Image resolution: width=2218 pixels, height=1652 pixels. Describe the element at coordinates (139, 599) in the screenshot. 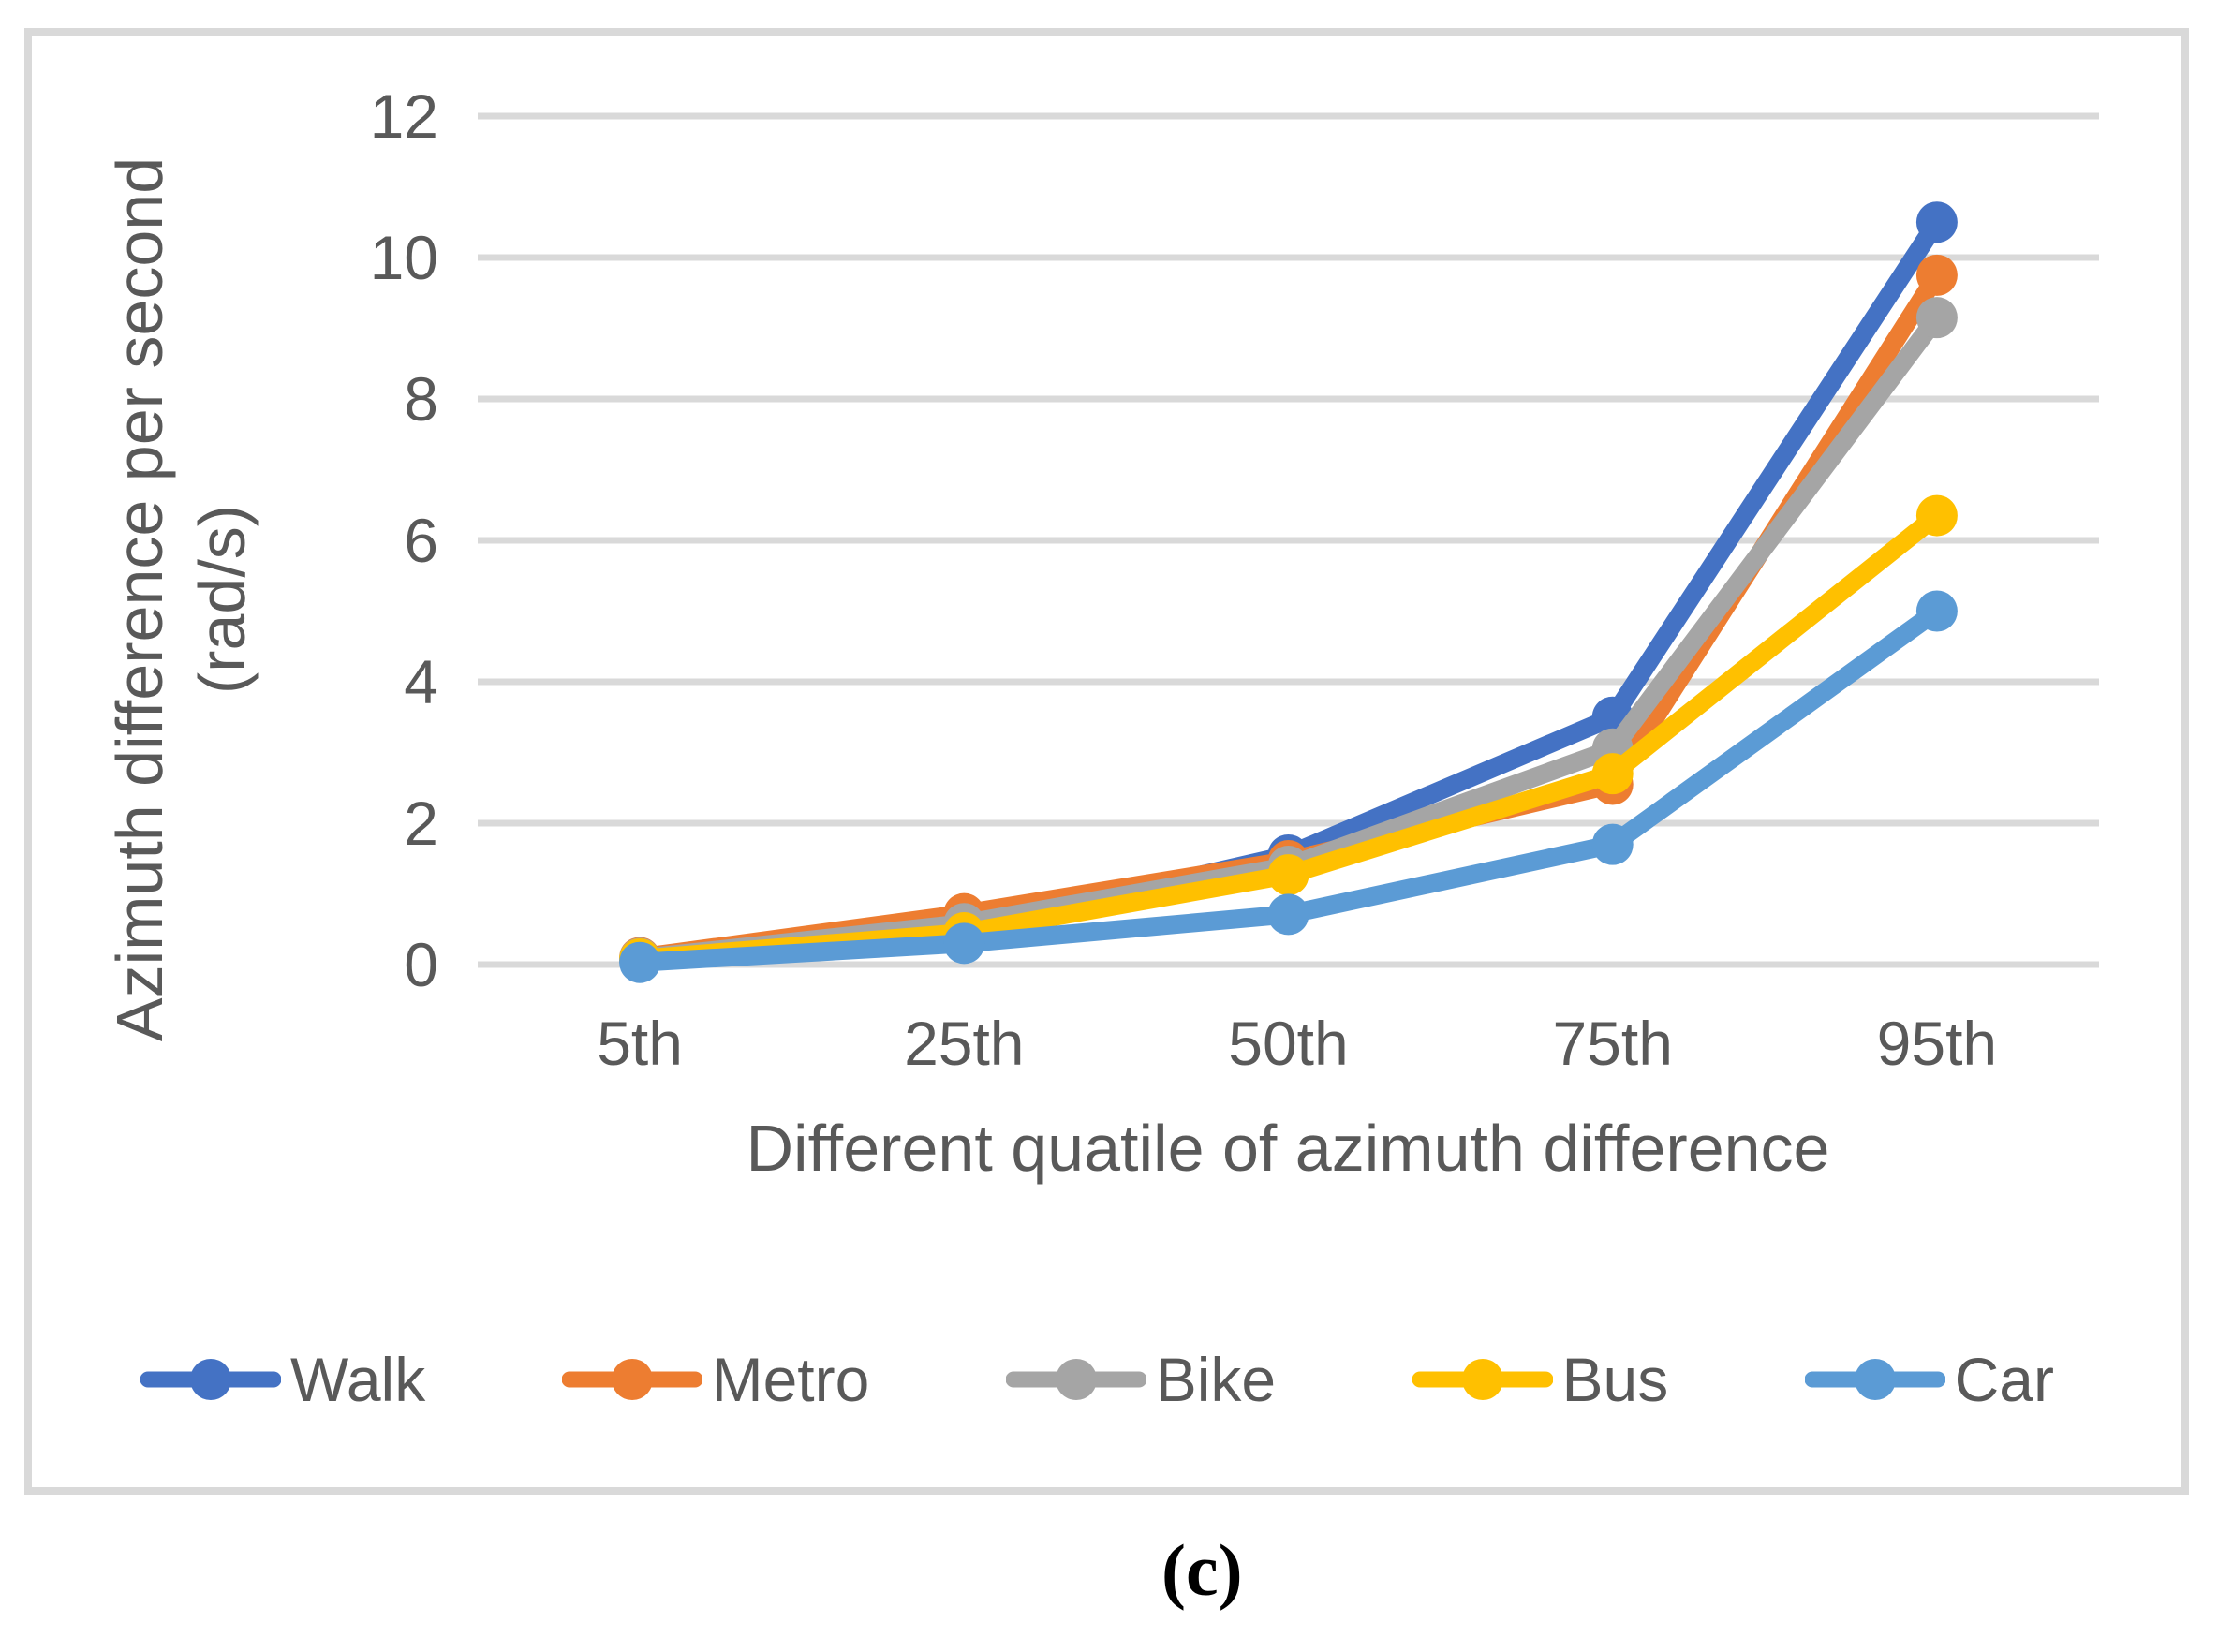

I see `y-axis-title-line1: Azimuth difference per second` at that location.